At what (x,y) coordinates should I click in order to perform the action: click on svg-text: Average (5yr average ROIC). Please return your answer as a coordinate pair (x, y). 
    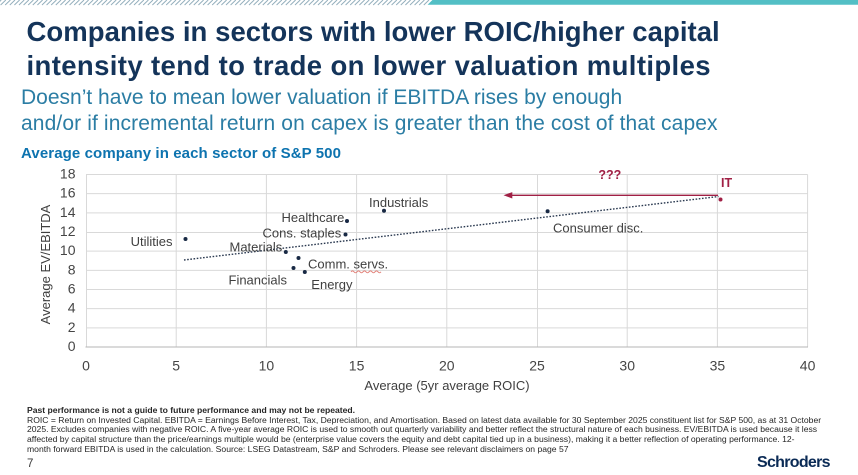
    Looking at the image, I should click on (446, 385).